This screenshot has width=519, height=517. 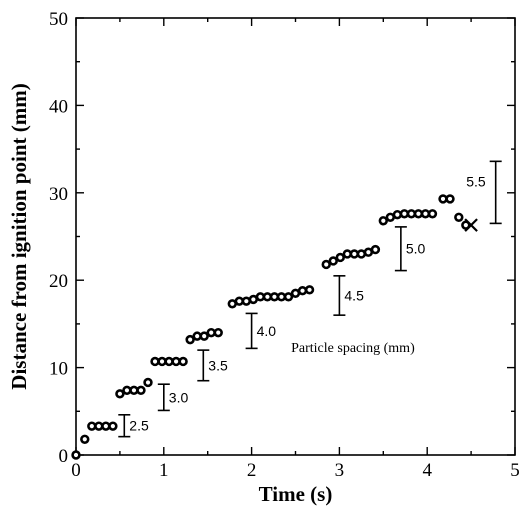 I want to click on spacing-bar-label: 2.5, so click(x=139, y=426).